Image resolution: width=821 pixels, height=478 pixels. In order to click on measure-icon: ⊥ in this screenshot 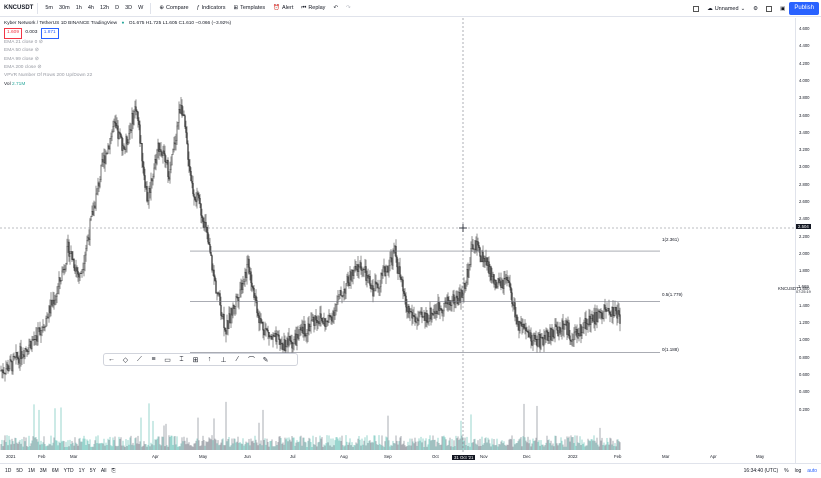, I will do `click(223, 360)`.